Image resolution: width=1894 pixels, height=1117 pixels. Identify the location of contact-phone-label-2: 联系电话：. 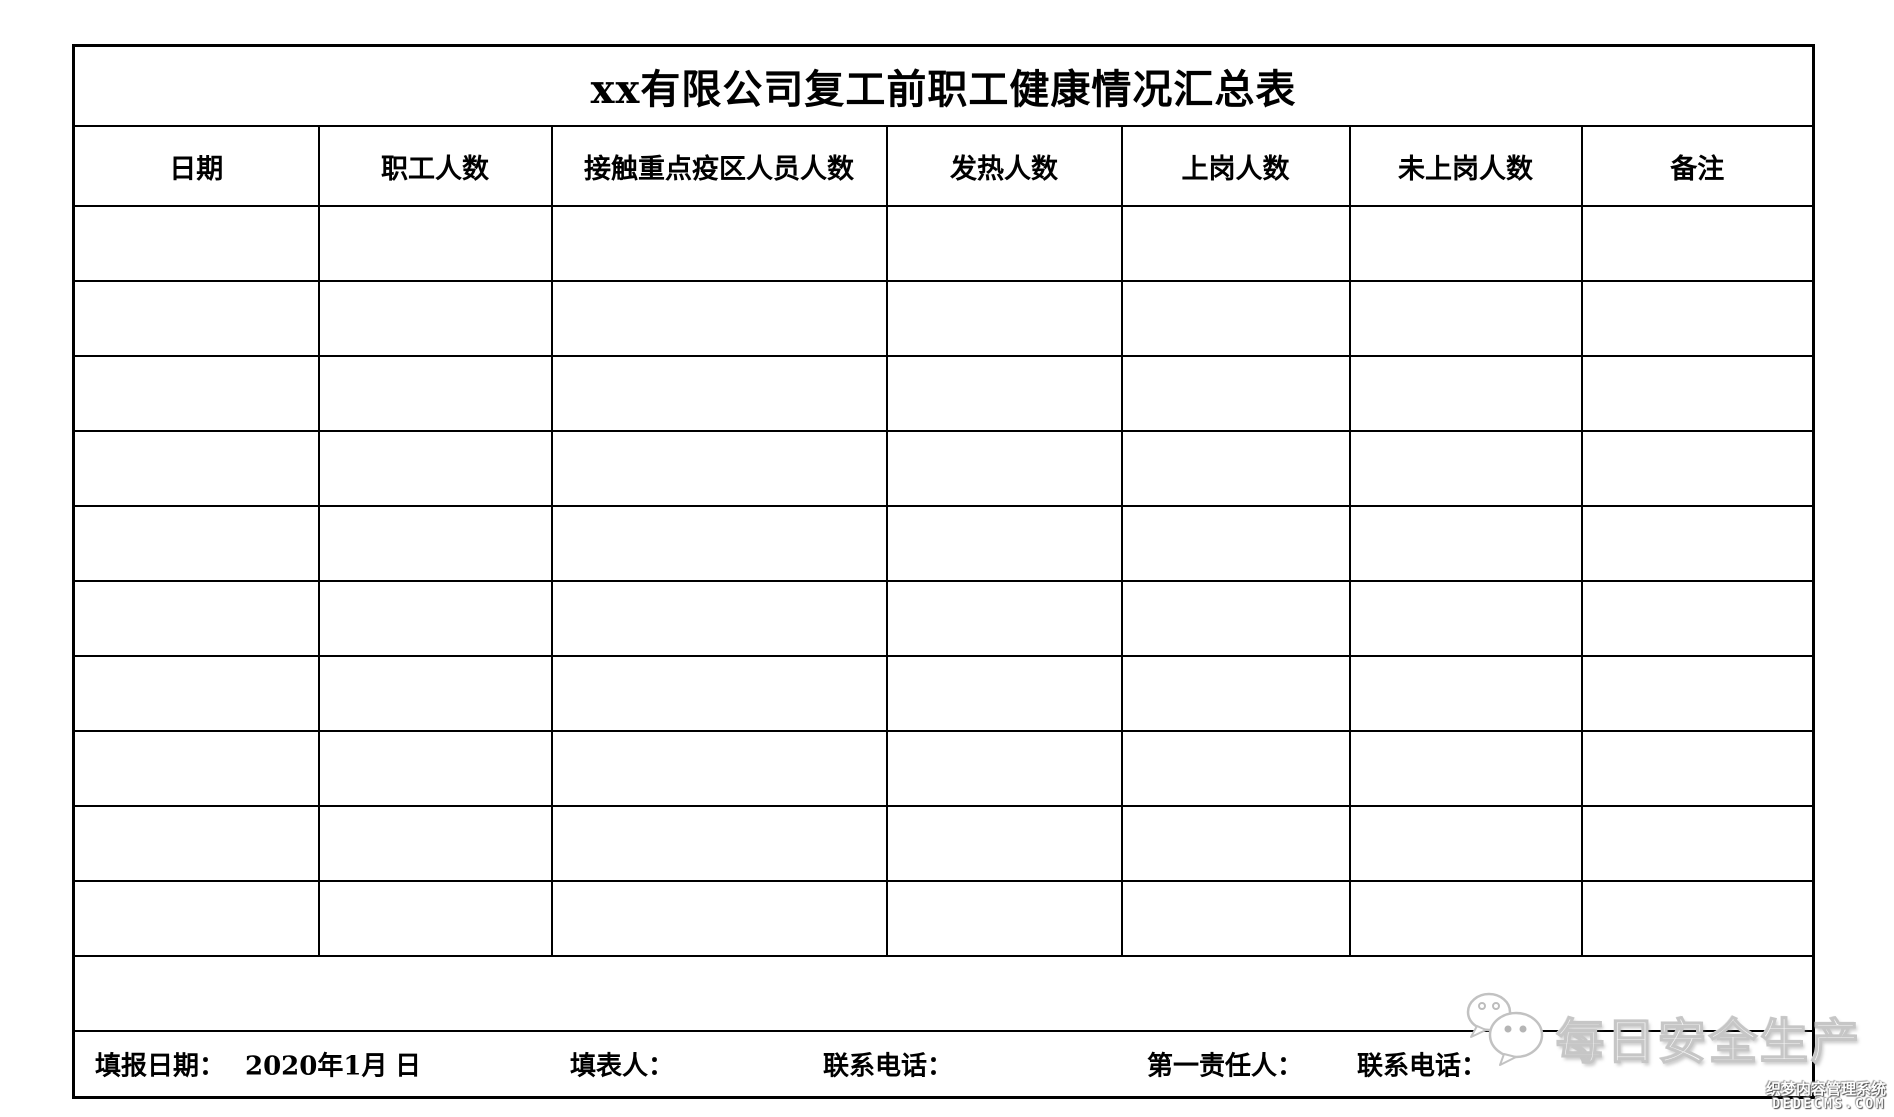
(1422, 1066).